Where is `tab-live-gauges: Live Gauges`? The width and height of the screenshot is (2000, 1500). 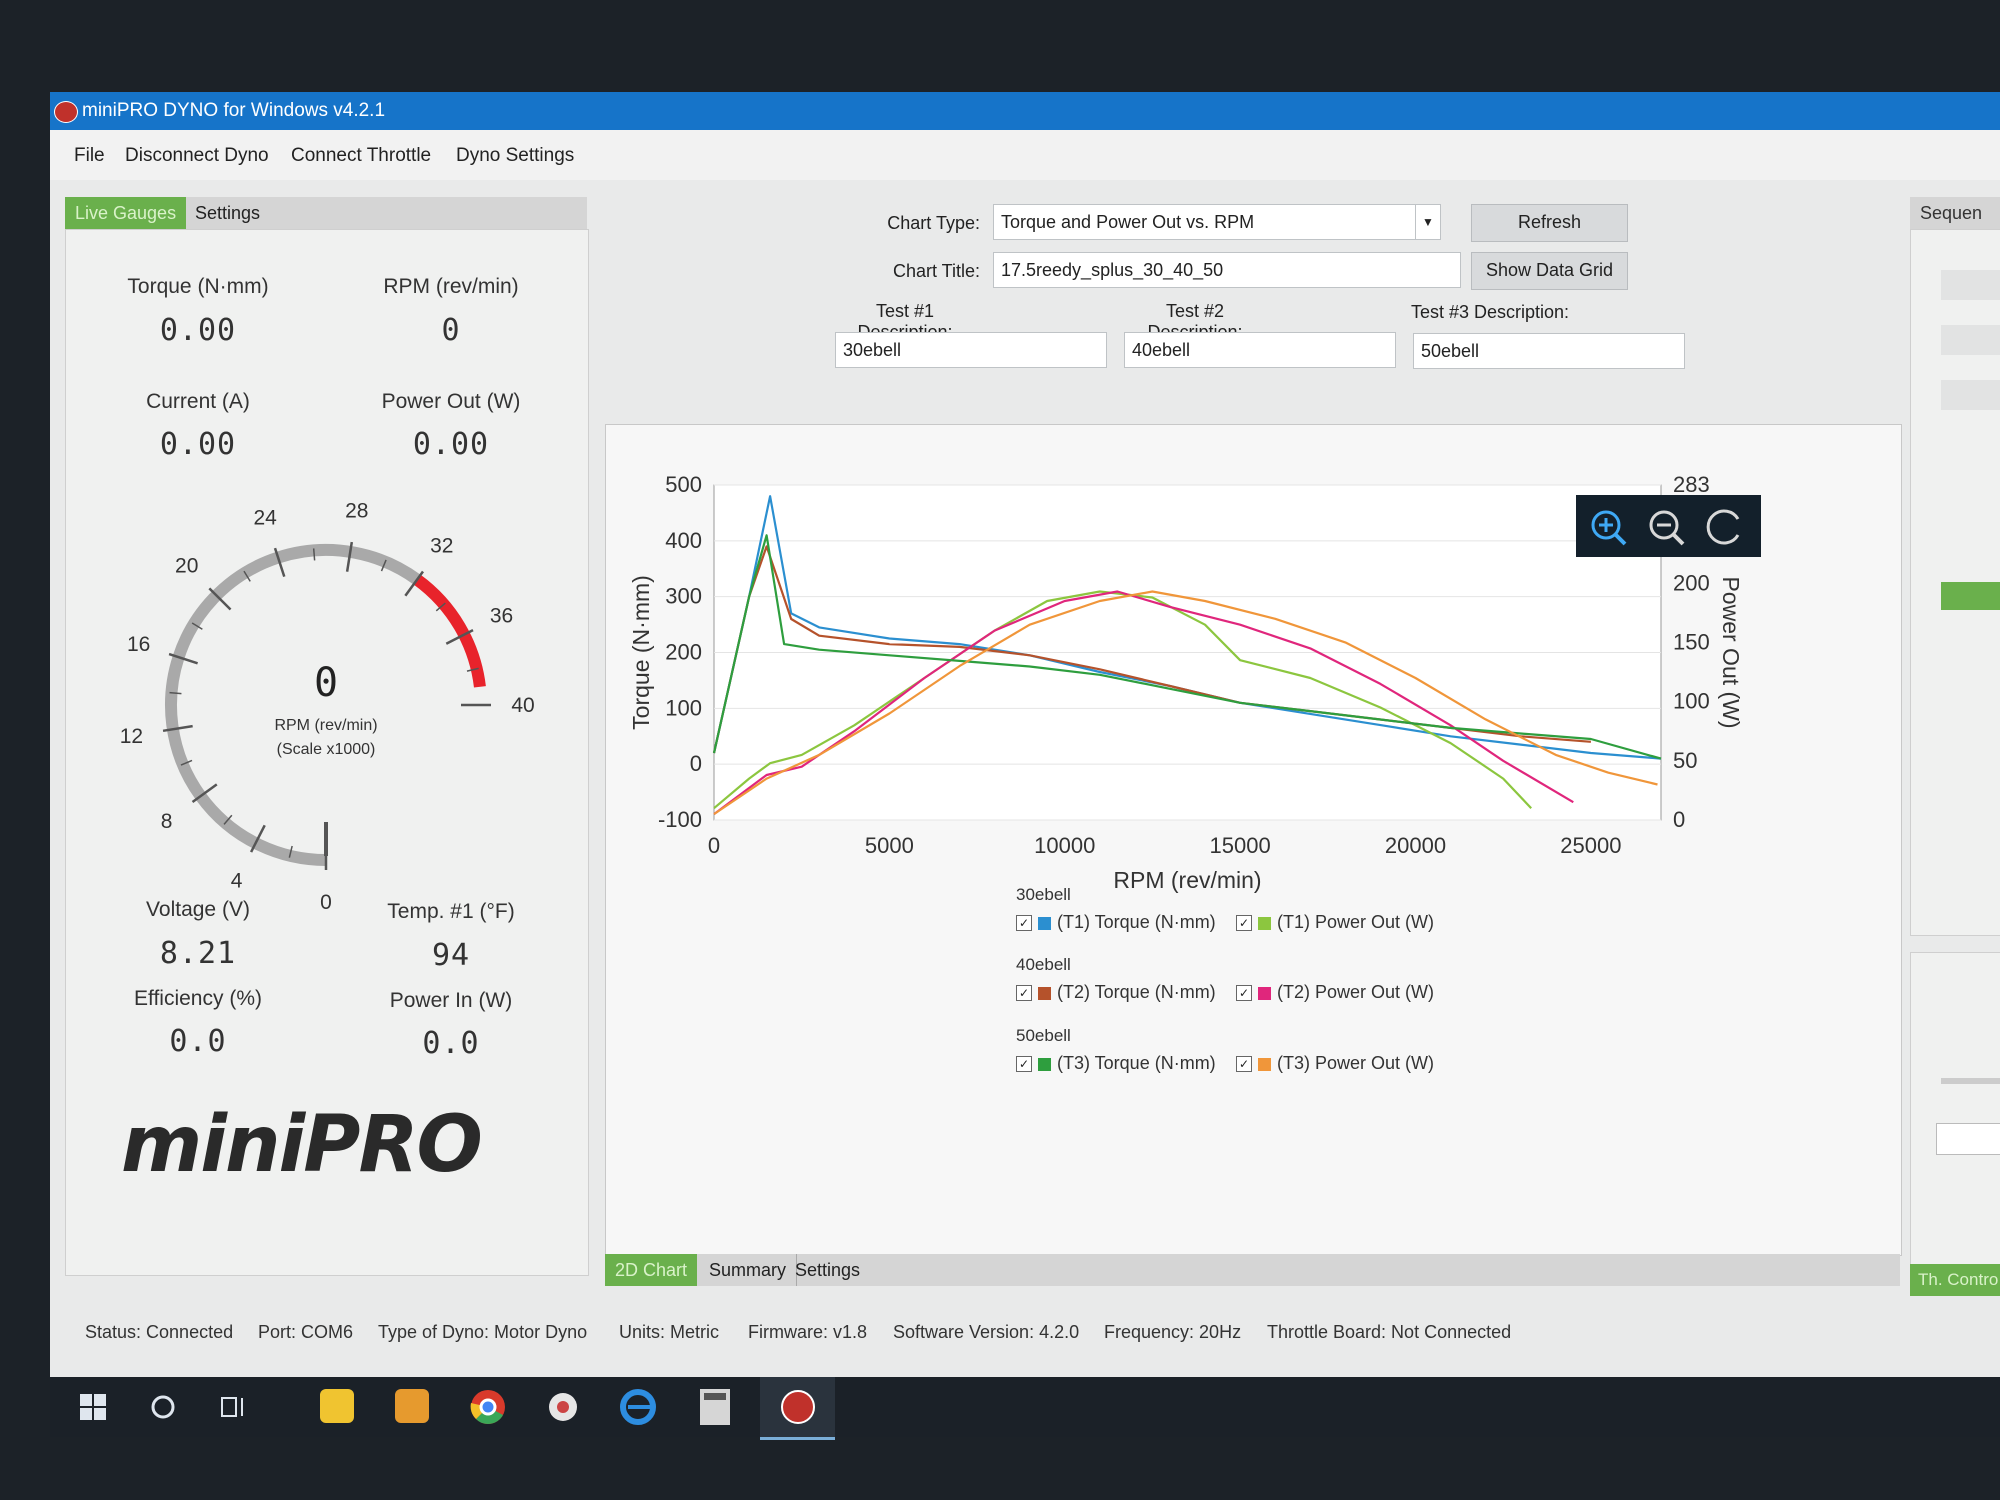 tab-live-gauges: Live Gauges is located at coordinates (126, 213).